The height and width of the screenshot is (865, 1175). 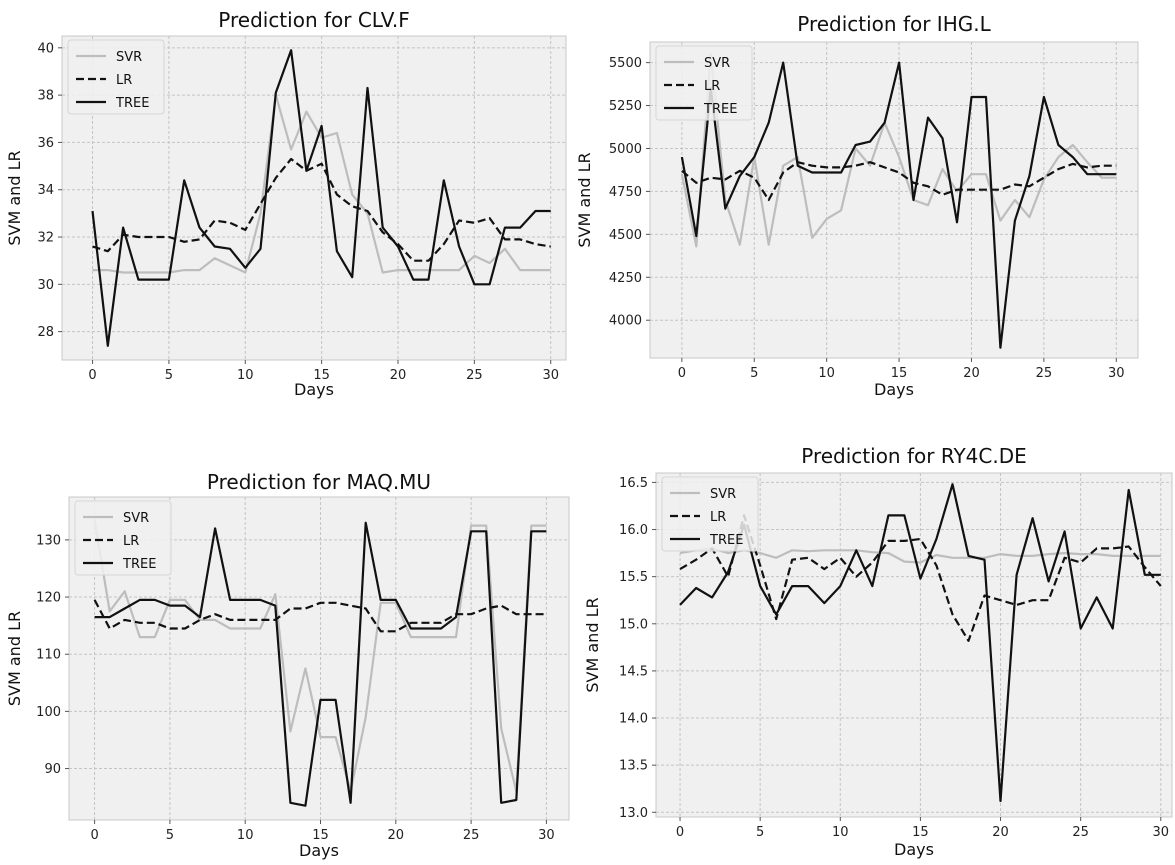 I want to click on y-tick-label: 13.5, so click(x=633, y=766).